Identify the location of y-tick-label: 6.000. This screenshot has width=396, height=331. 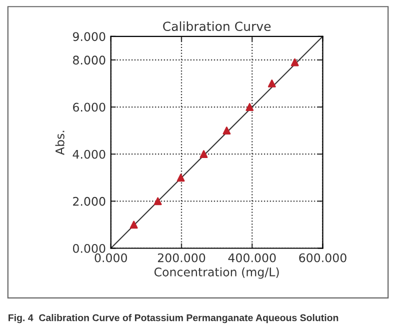
(89, 107).